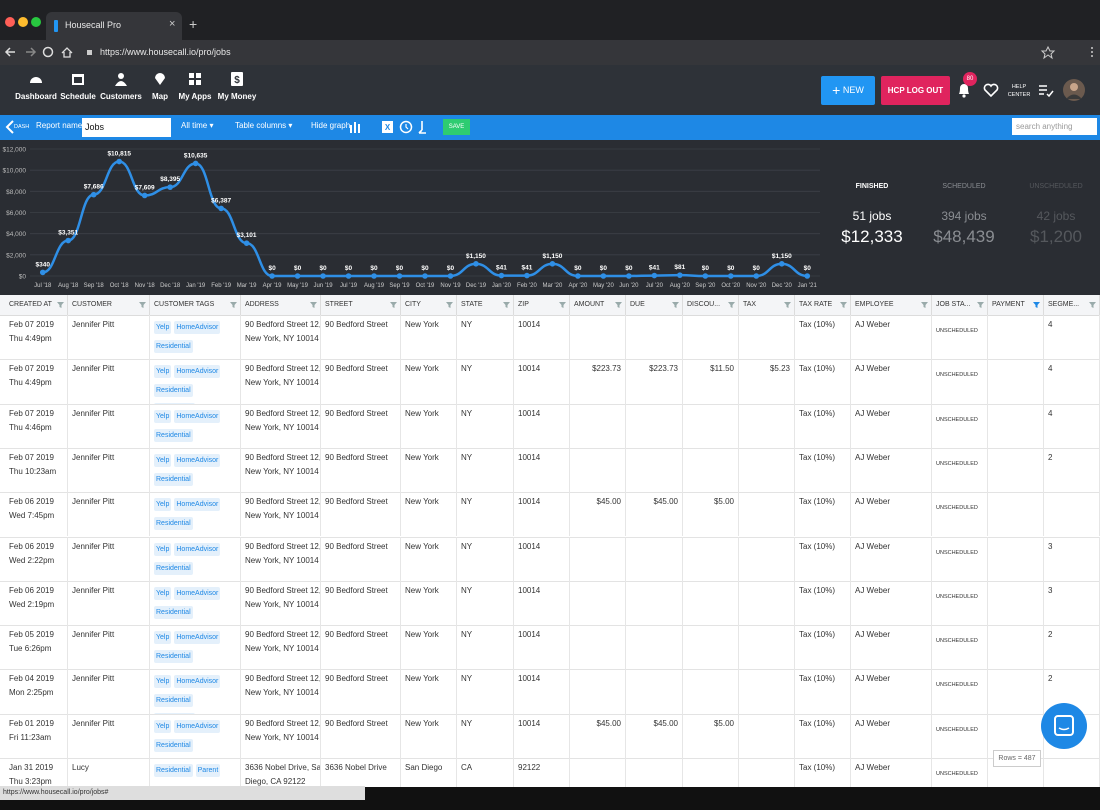 The width and height of the screenshot is (1100, 810). What do you see at coordinates (957, 508) in the screenshot?
I see `status: UNSCHEDULED` at bounding box center [957, 508].